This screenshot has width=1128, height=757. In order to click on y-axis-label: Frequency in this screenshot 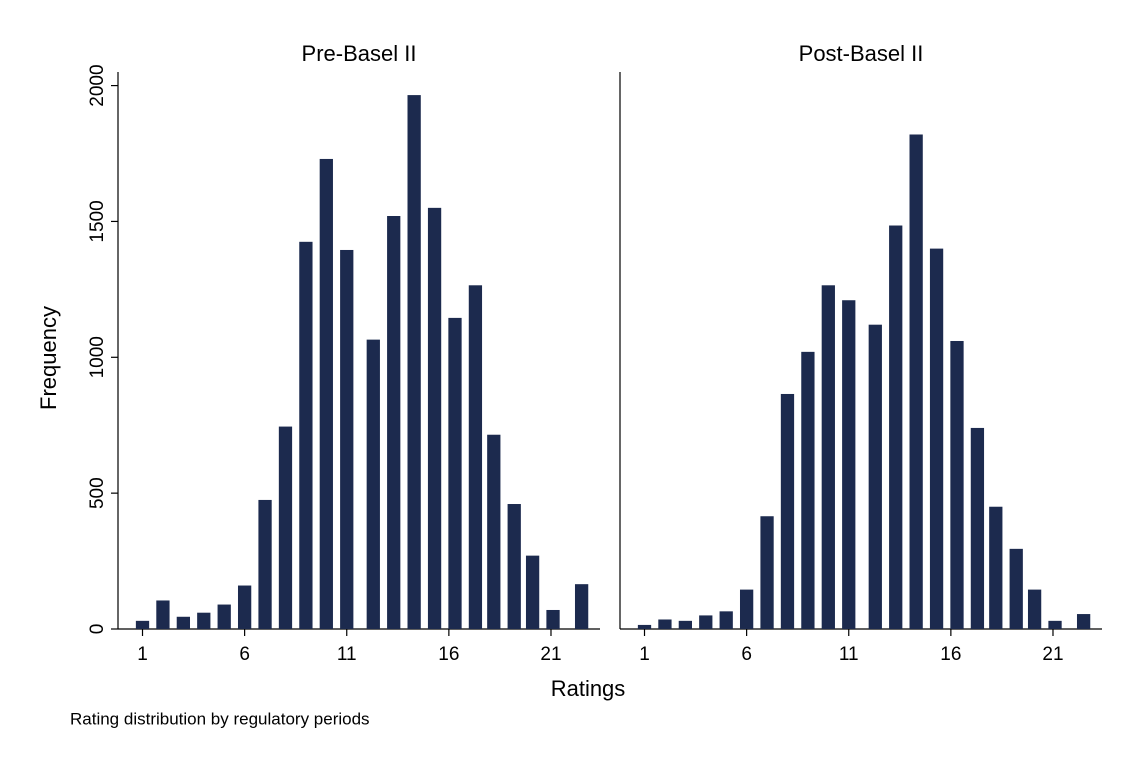, I will do `click(48, 358)`.